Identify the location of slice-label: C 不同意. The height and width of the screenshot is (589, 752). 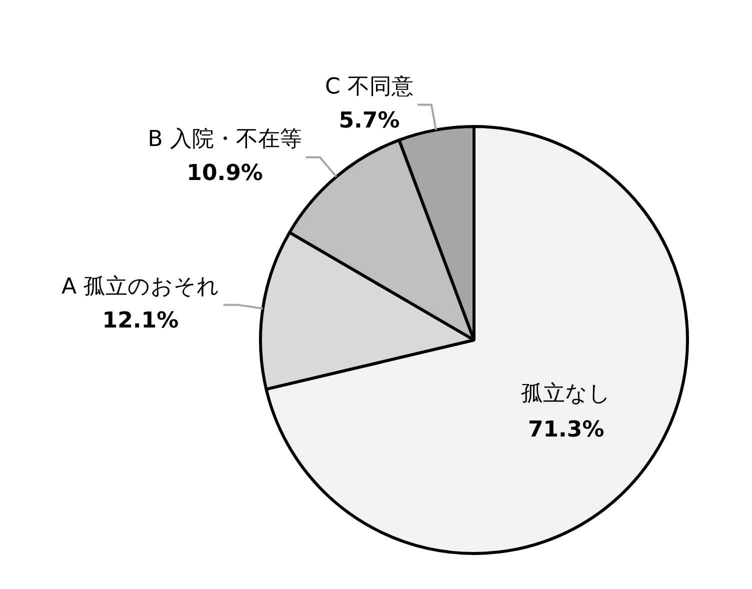
(369, 87).